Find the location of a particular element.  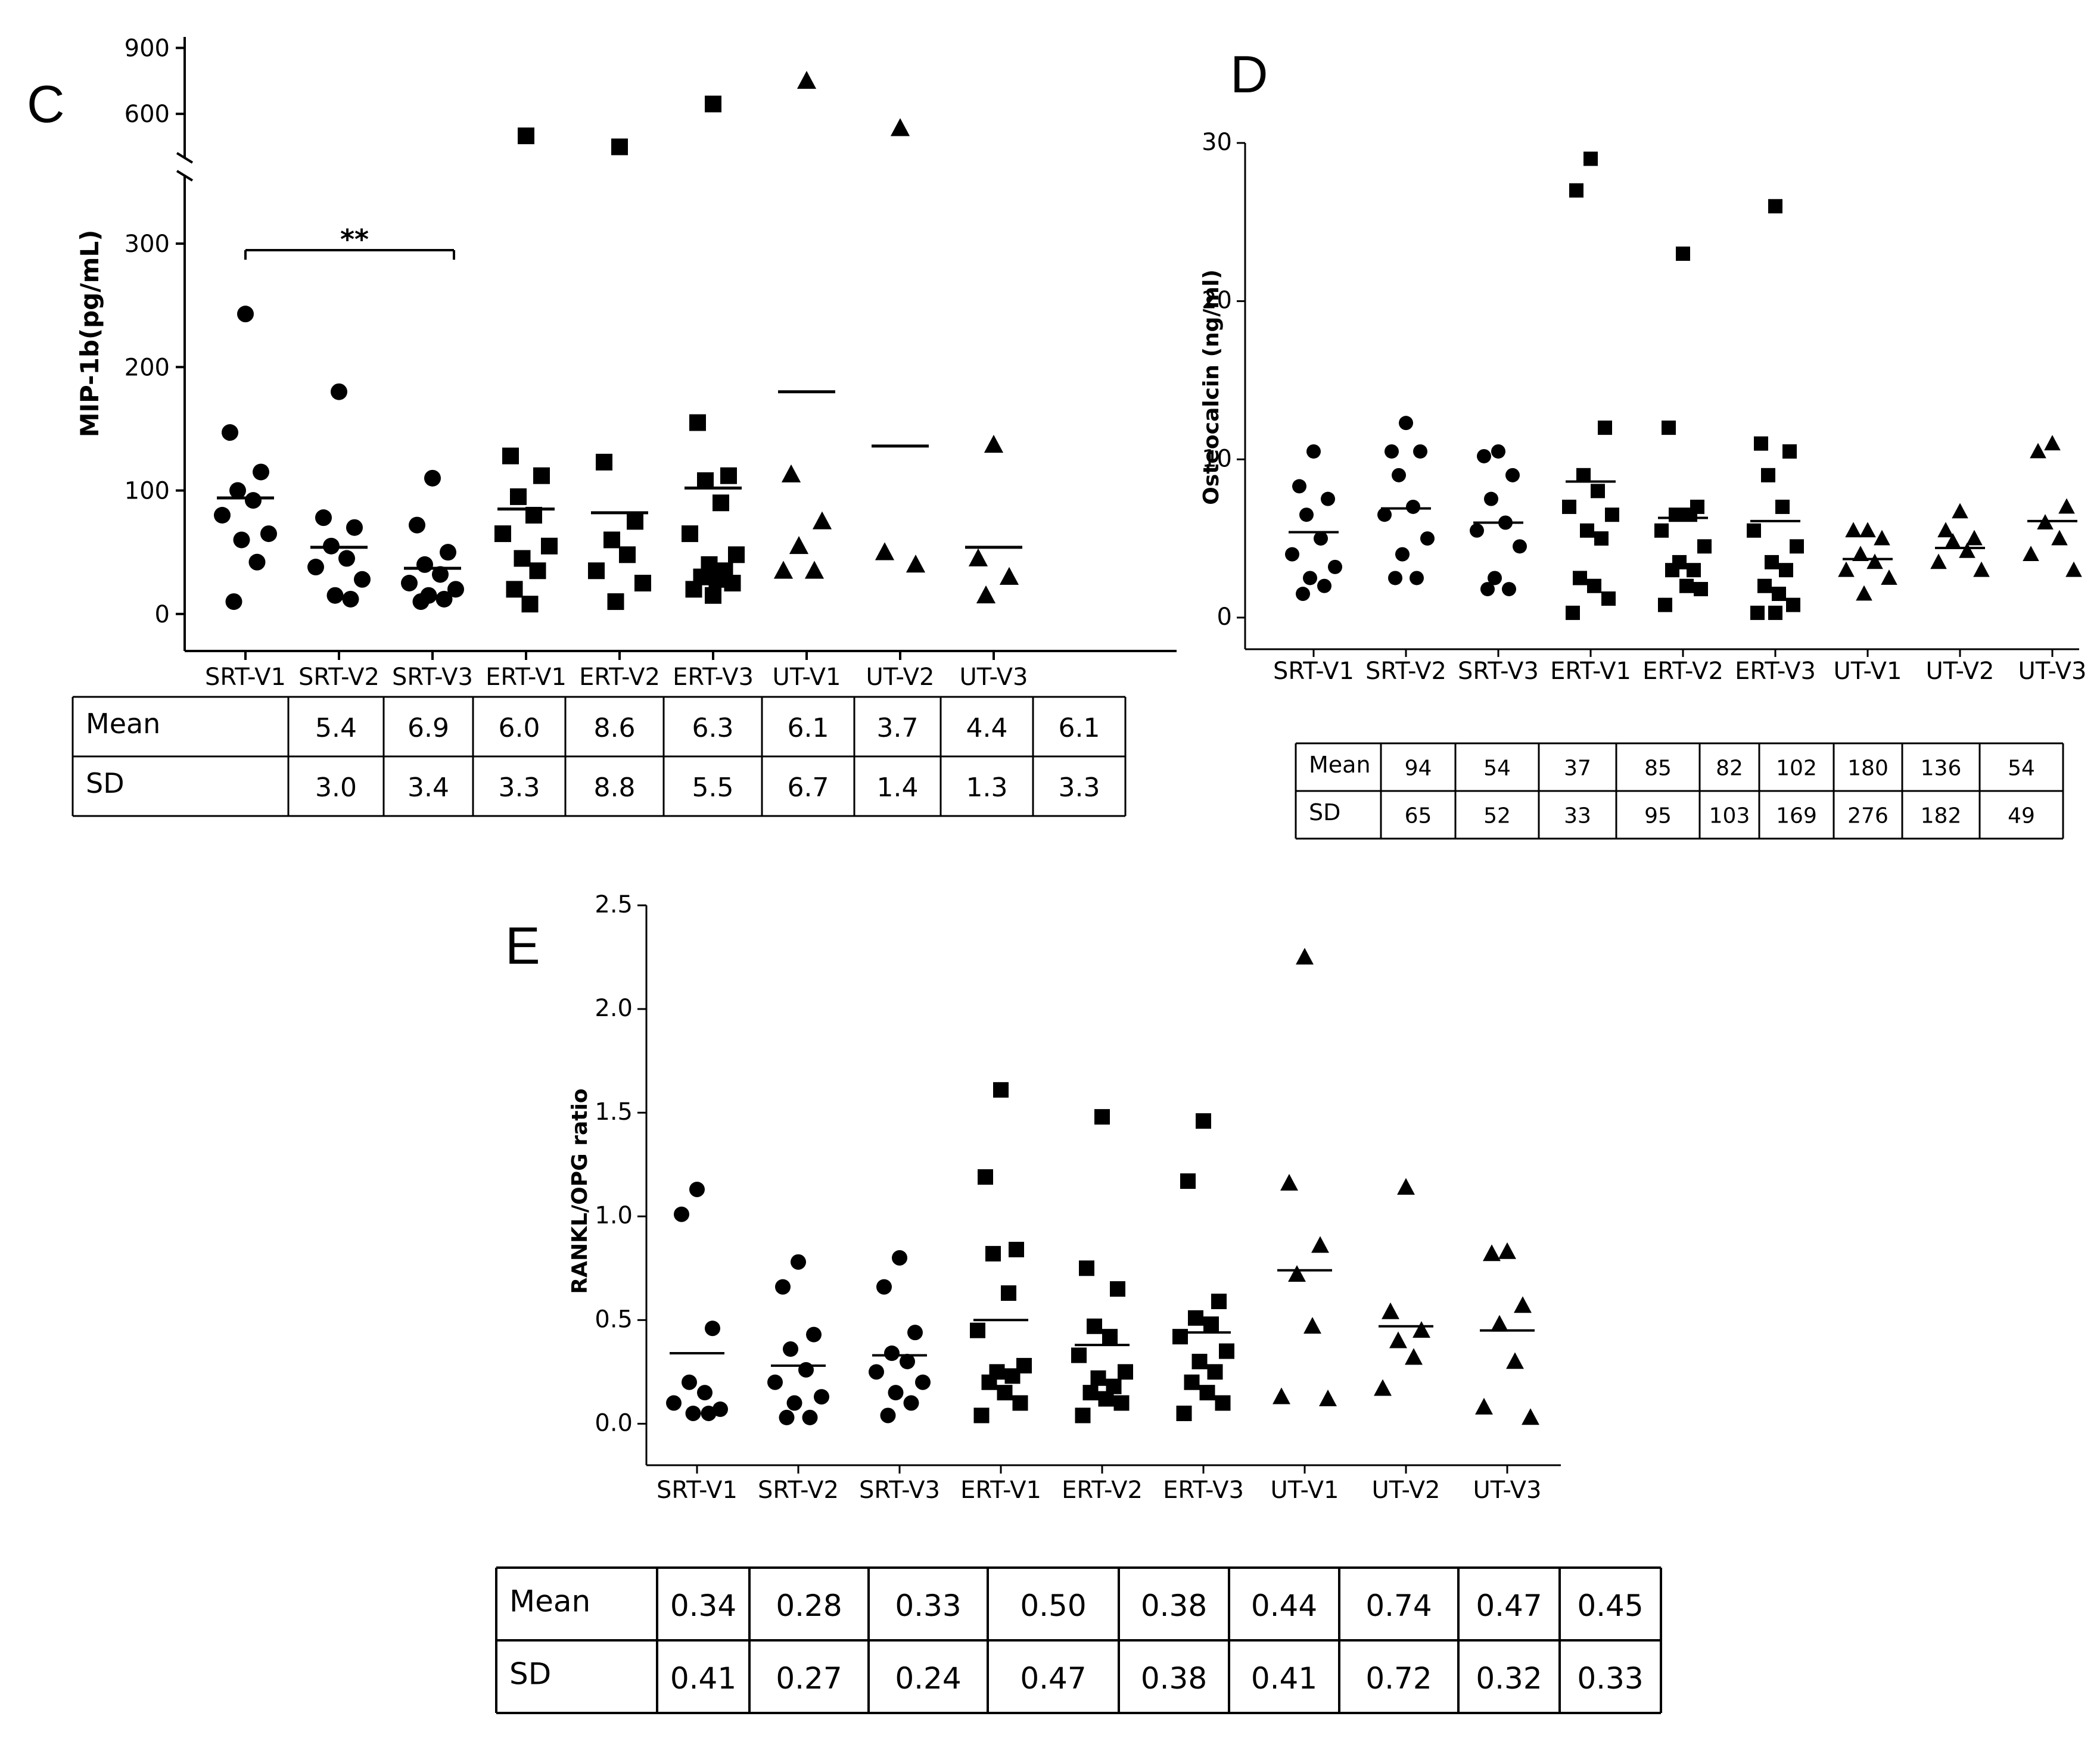

e-y-tick-label: 2.5 is located at coordinates (614, 904).